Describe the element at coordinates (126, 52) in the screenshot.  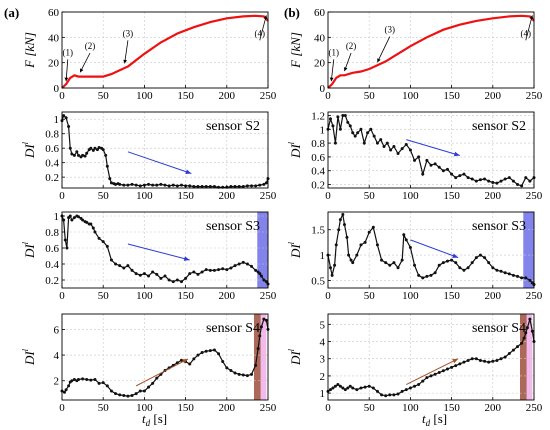
I see `annotation-arrow` at that location.